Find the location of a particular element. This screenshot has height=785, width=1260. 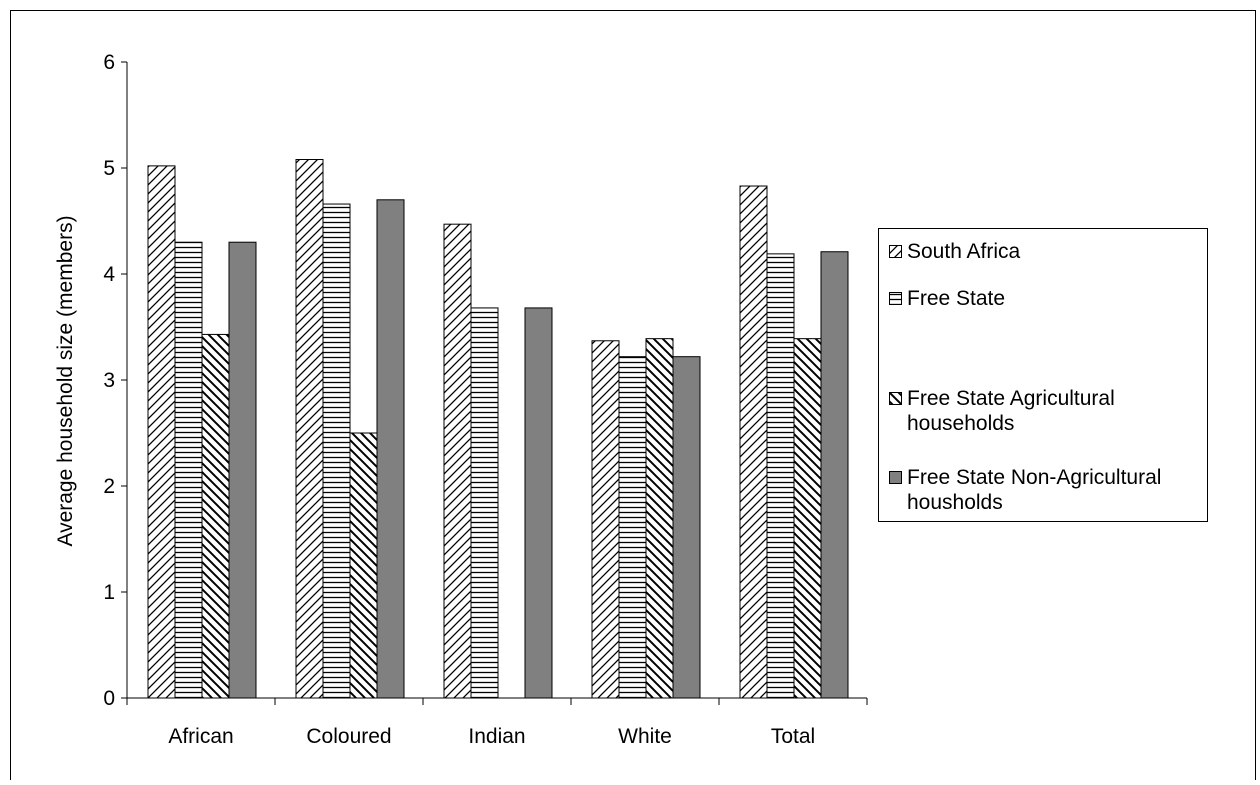

y-tick-label: 0 is located at coordinates (109, 698).